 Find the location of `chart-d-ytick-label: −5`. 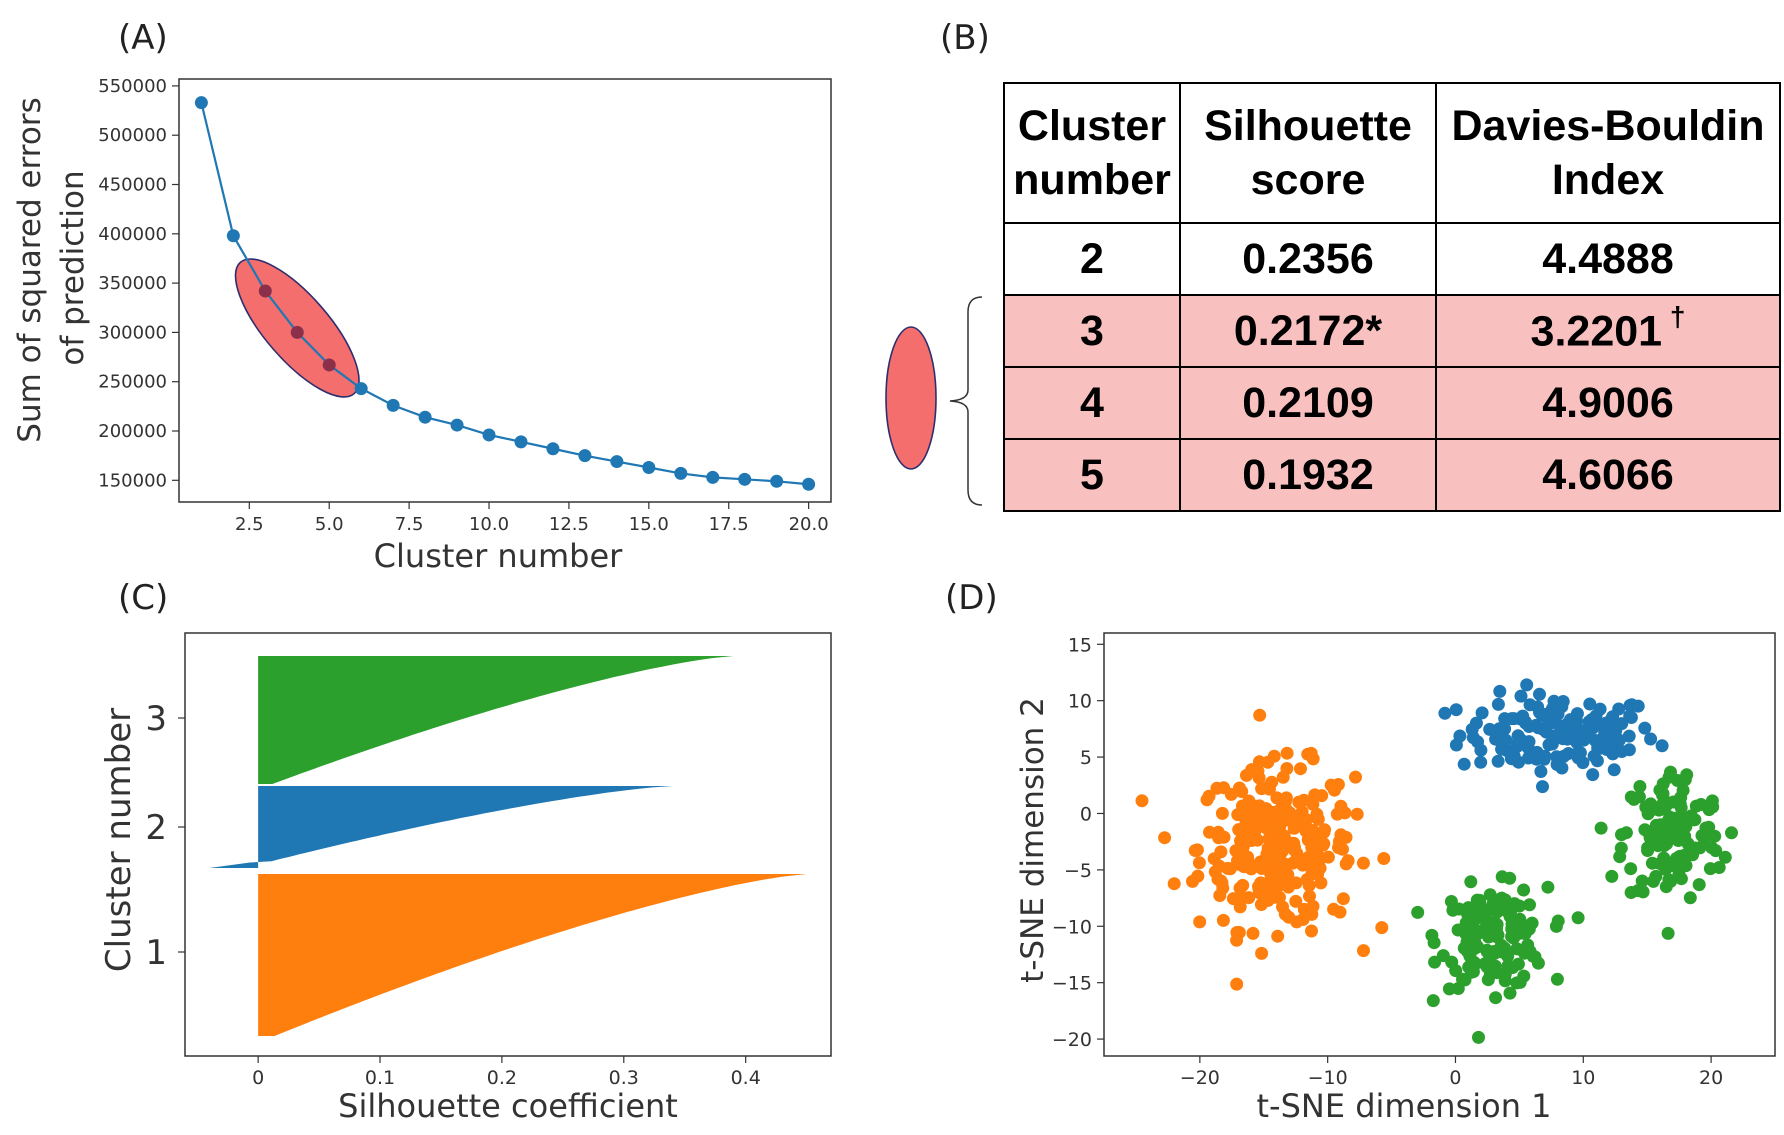

chart-d-ytick-label: −5 is located at coordinates (1078, 871).